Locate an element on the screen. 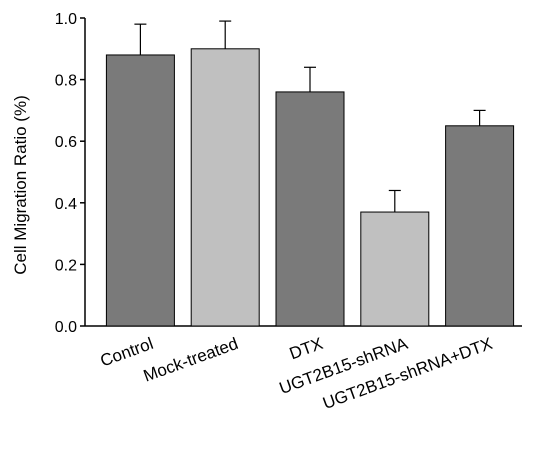 Image resolution: width=536 pixels, height=463 pixels. y-tick-label: 0.2 is located at coordinates (66, 265).